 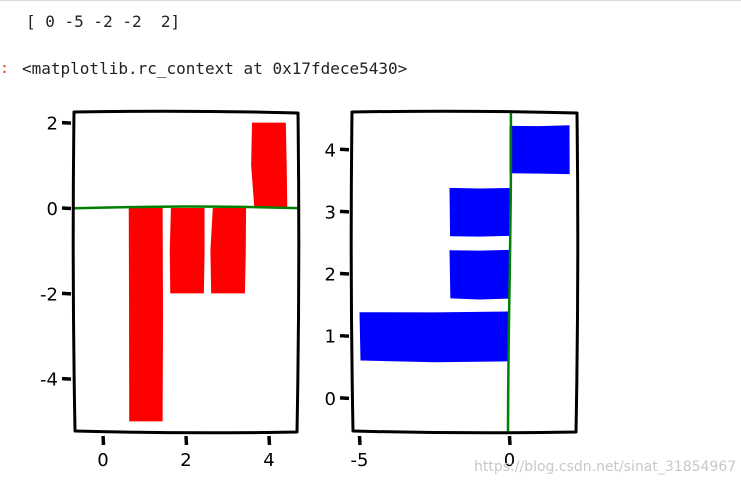 What do you see at coordinates (103, 21) in the screenshot?
I see `array-output-text: [ 0 -5 -2 -2 2]` at bounding box center [103, 21].